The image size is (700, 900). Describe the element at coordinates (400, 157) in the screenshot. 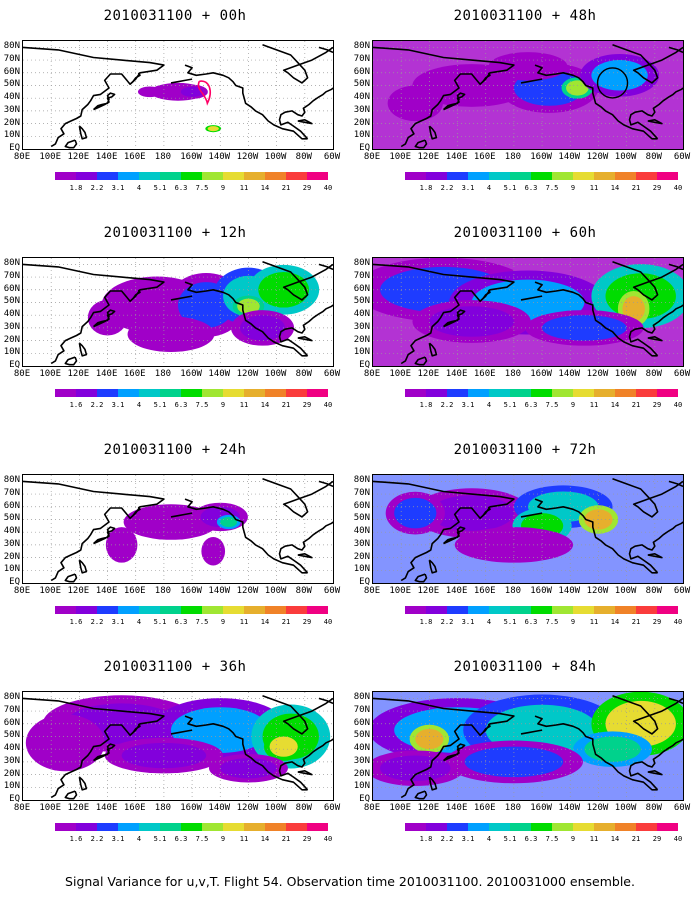

I see `longitude-label: 100E` at that location.